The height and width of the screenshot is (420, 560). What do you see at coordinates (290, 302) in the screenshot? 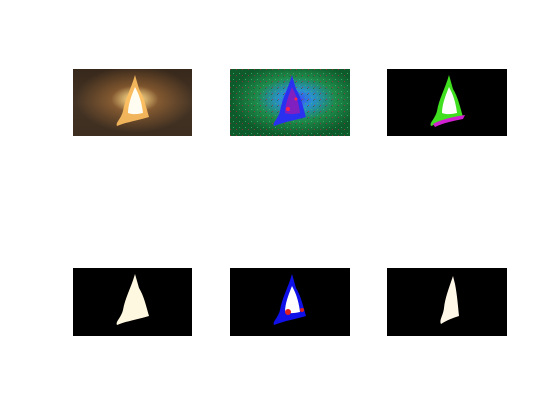
I see `panel-overlay` at bounding box center [290, 302].